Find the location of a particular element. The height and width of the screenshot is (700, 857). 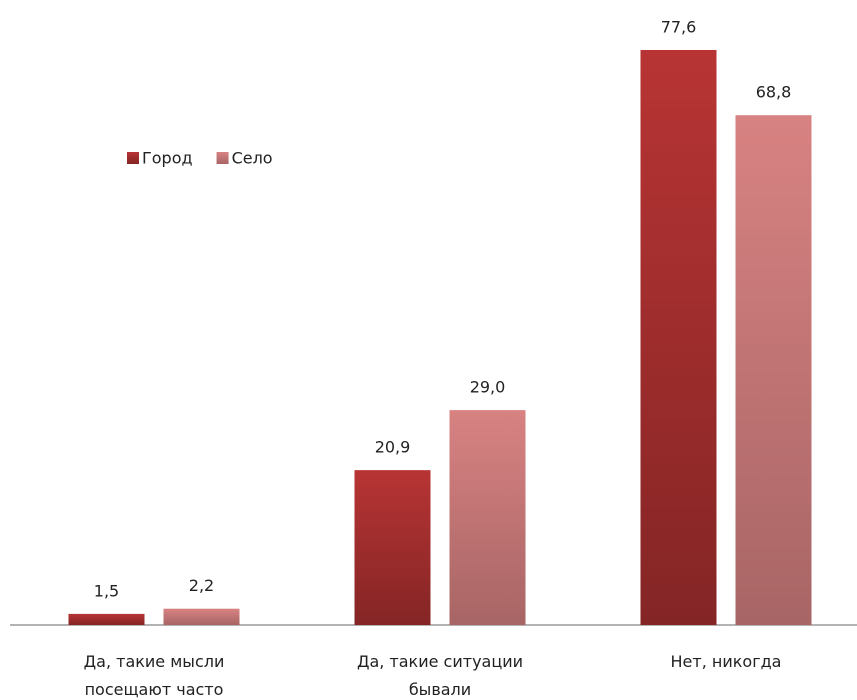

value-label: 77,6 is located at coordinates (679, 27).